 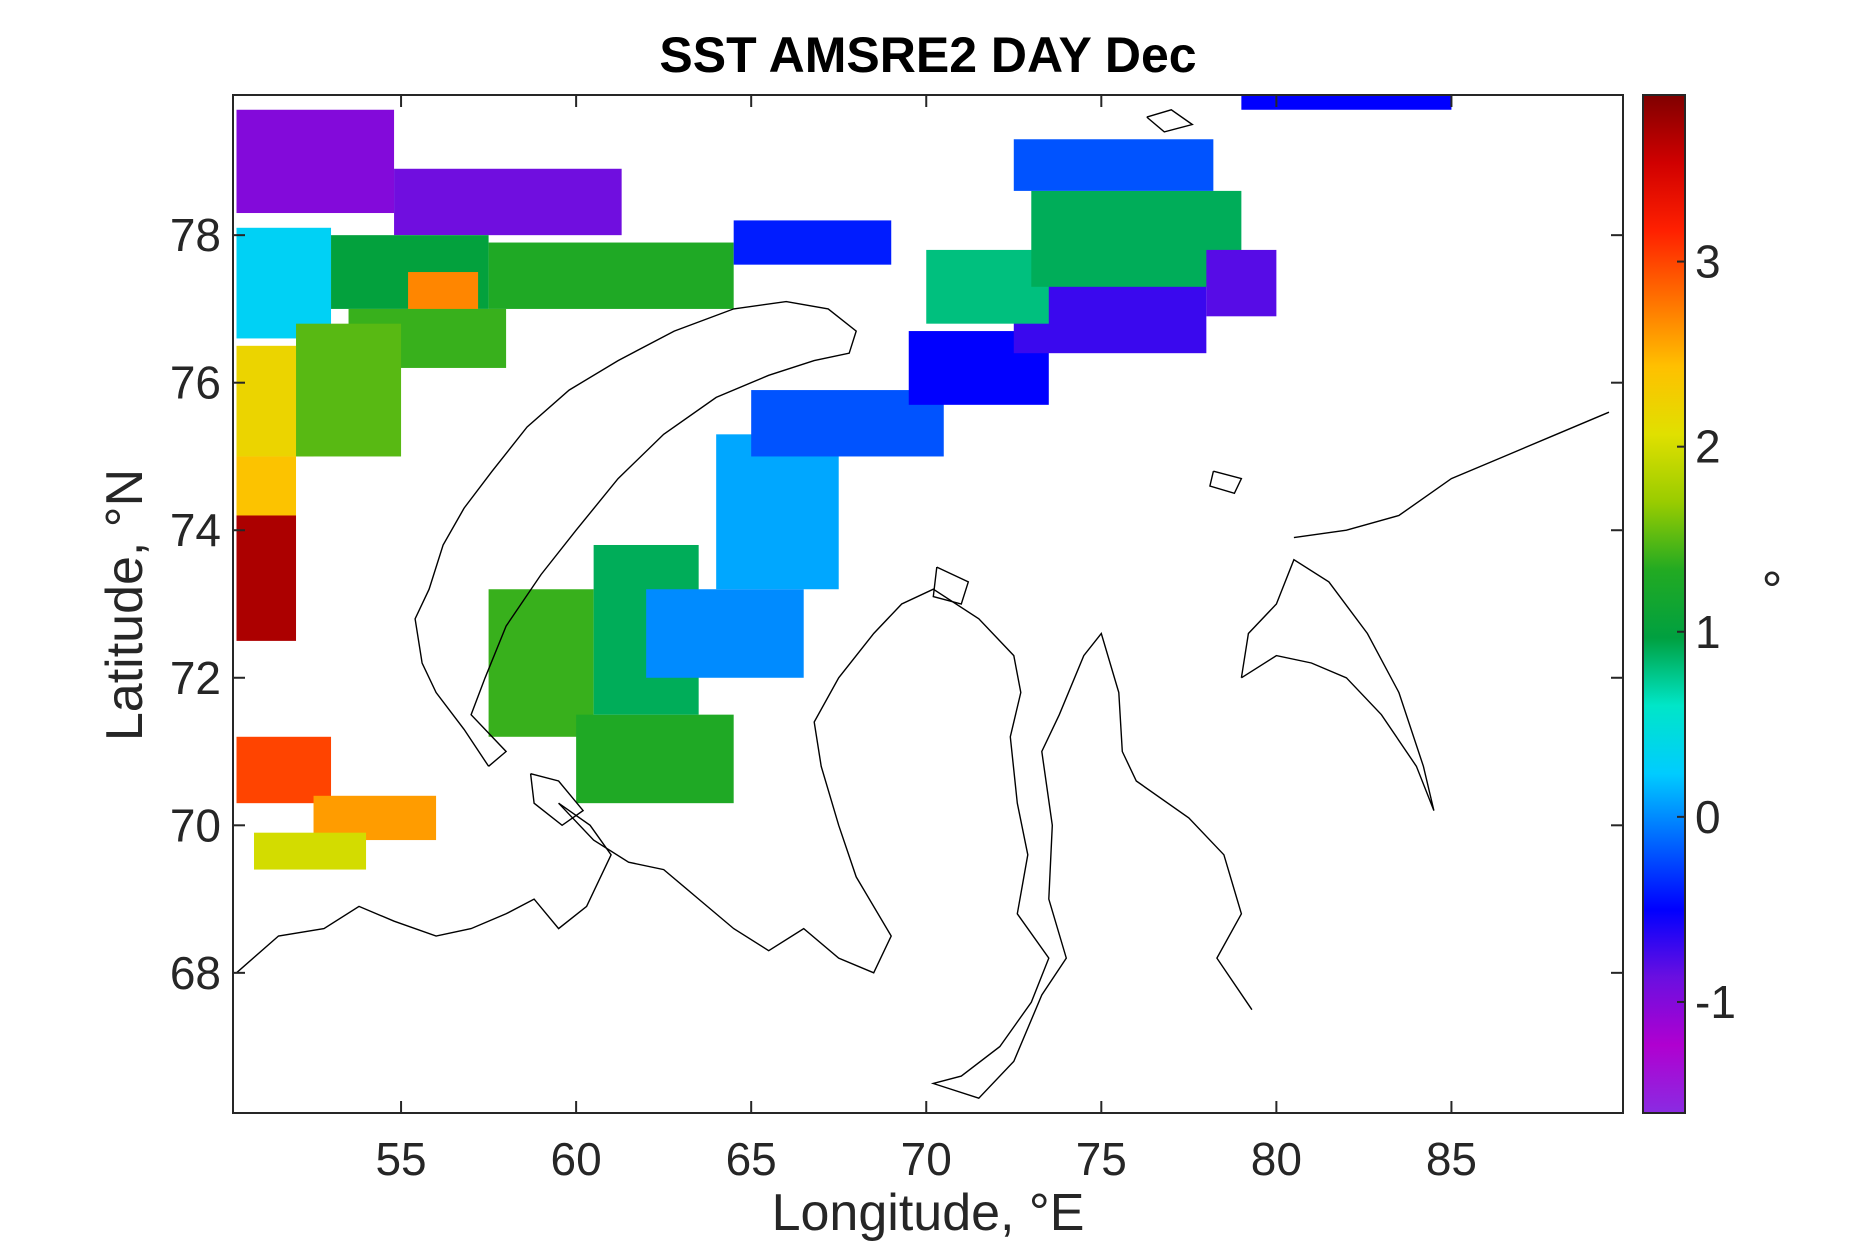 What do you see at coordinates (576, 1159) in the screenshot?
I see `x-tick-label: 60` at bounding box center [576, 1159].